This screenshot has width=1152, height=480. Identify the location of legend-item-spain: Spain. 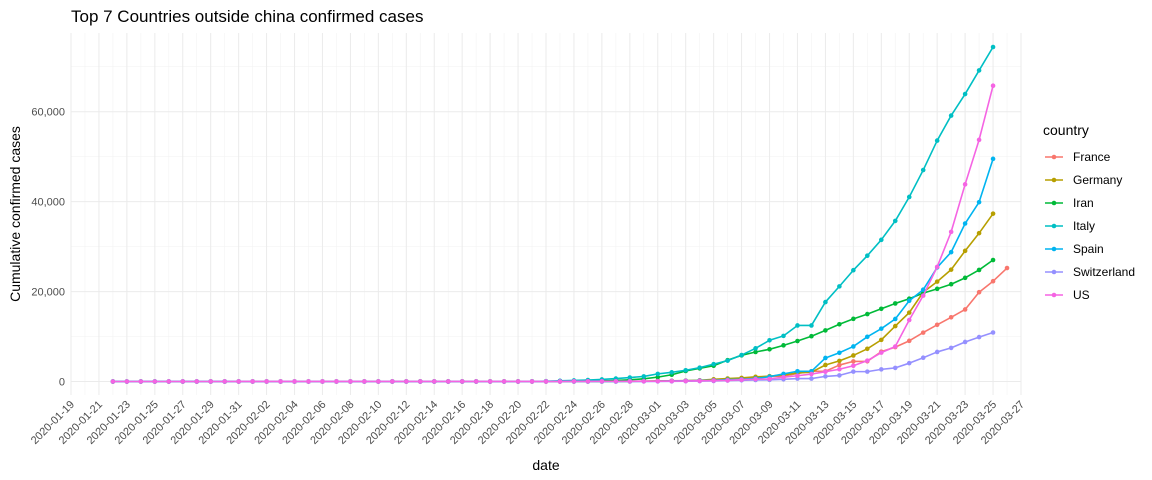
(1074, 249).